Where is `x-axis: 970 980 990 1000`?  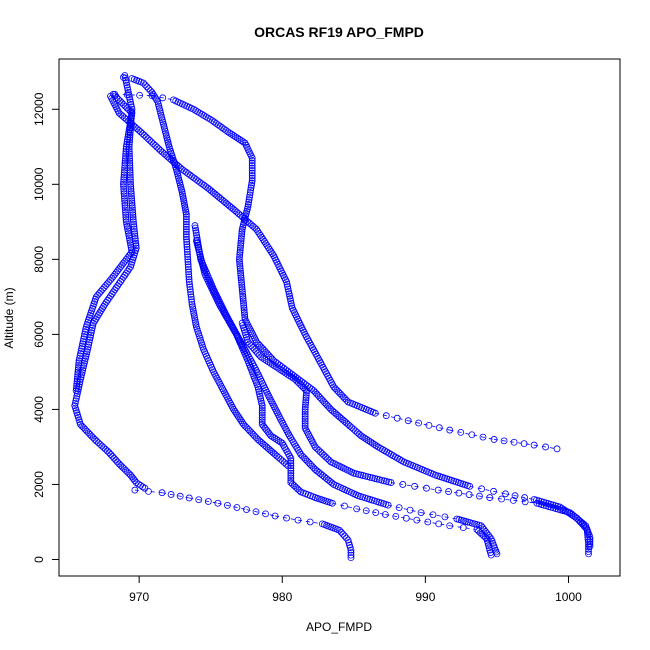 x-axis: 970 980 990 1000 is located at coordinates (355, 589).